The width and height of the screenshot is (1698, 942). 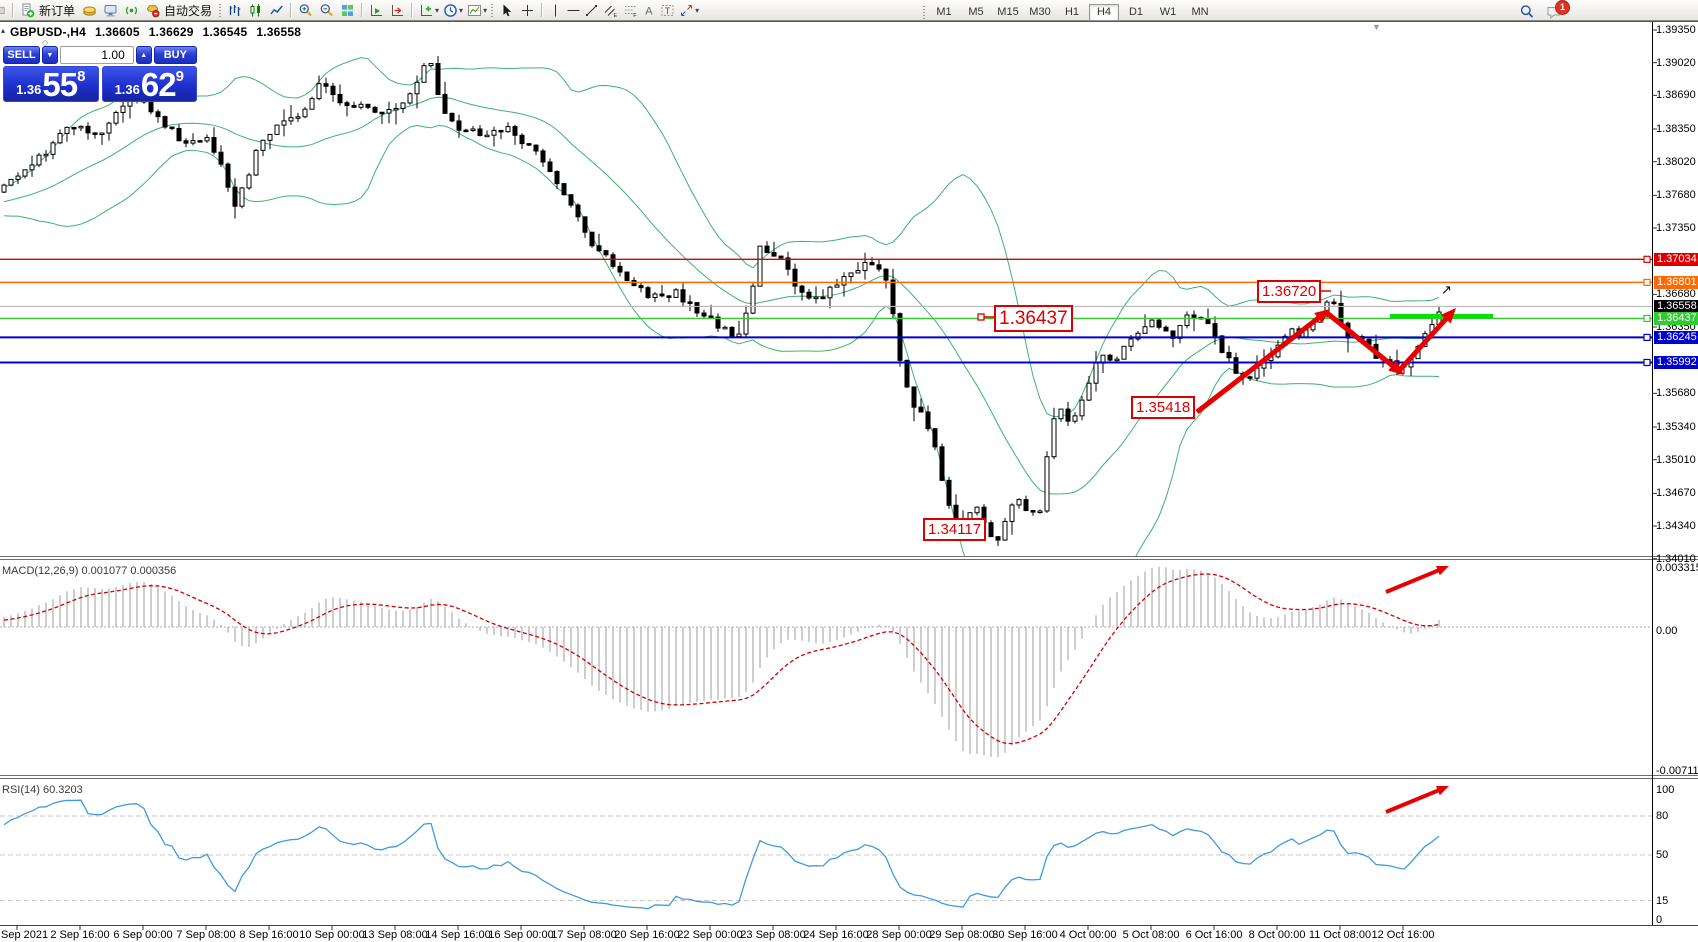 What do you see at coordinates (1662, 900) in the screenshot?
I see `rsi-level-label: 15` at bounding box center [1662, 900].